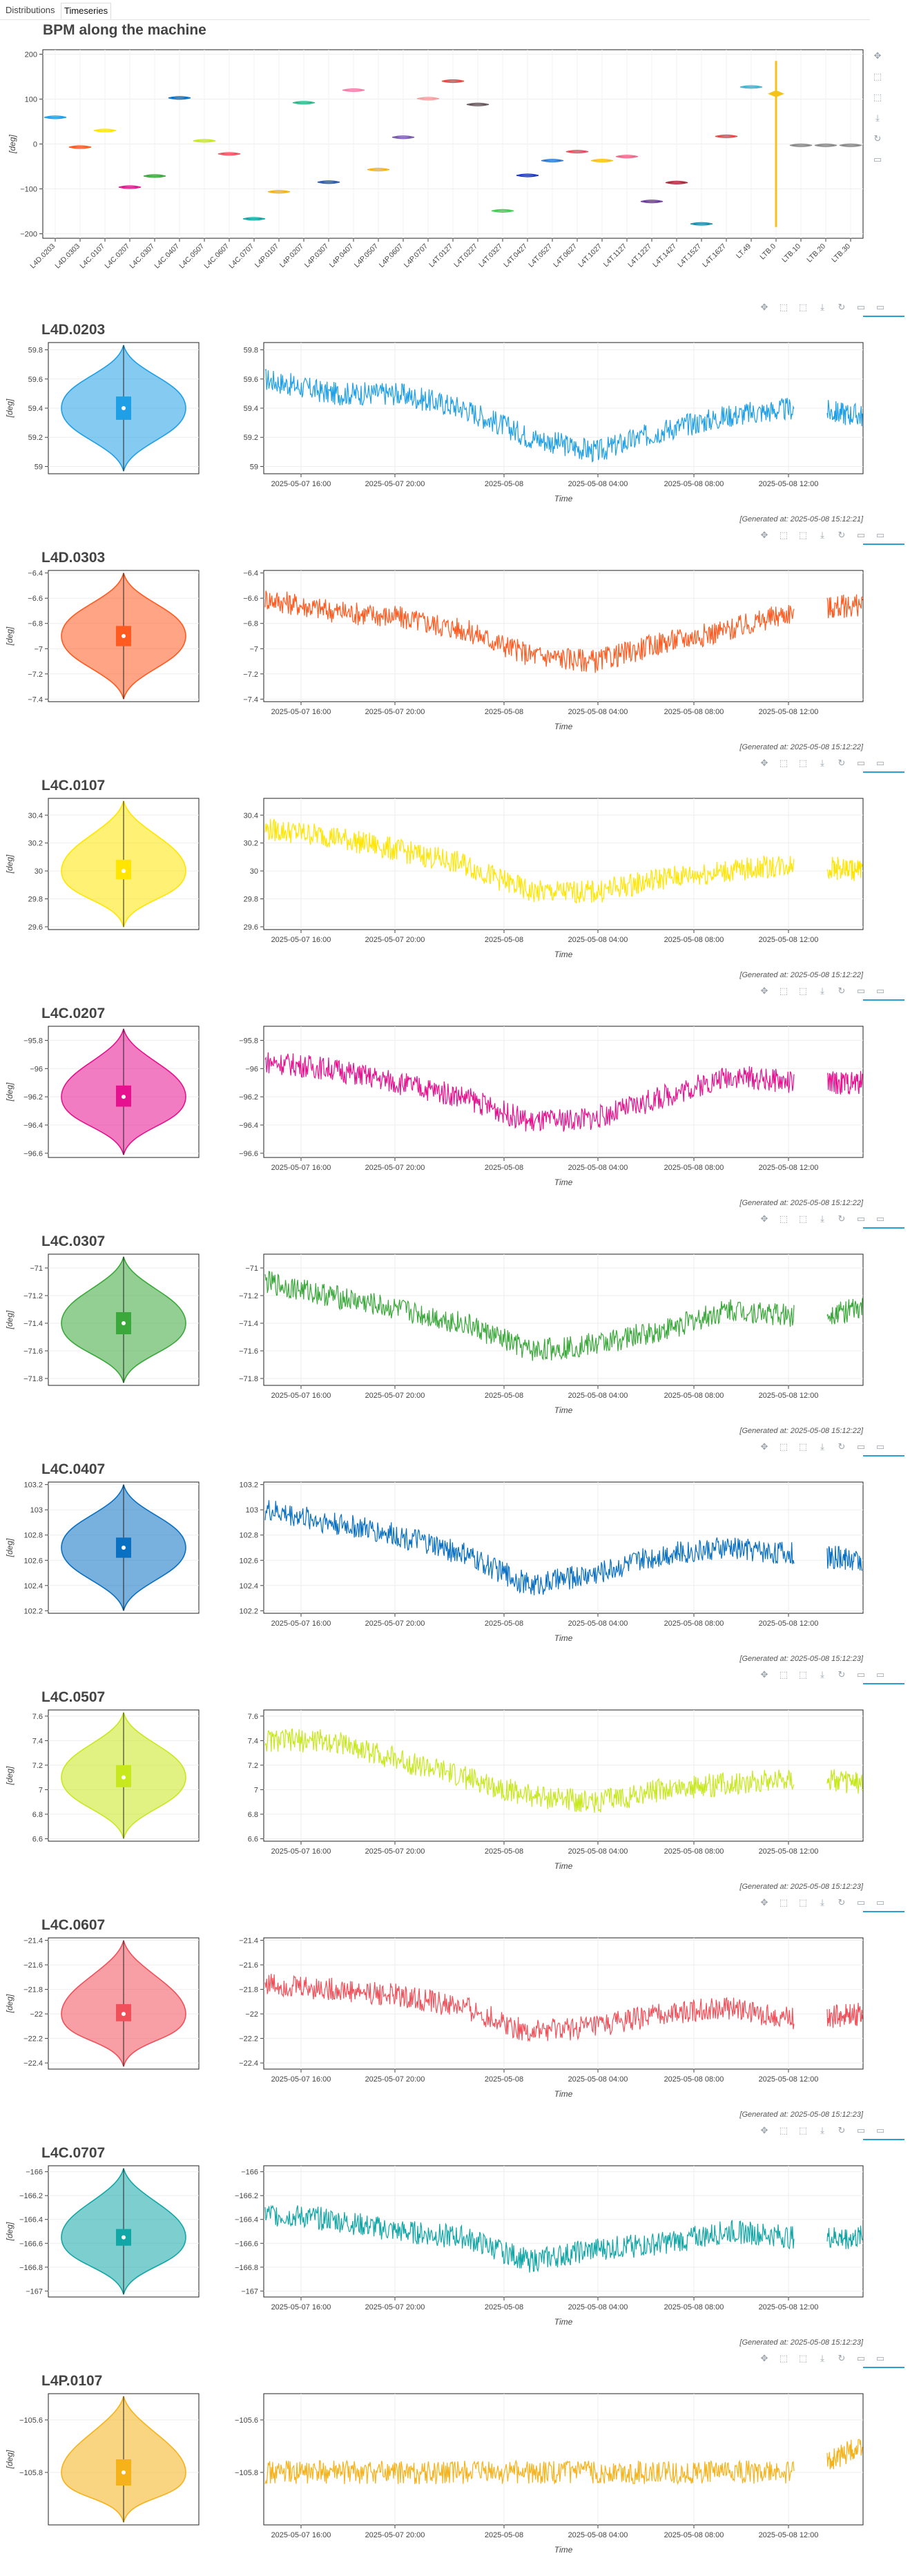 This screenshot has height=2576, width=910. What do you see at coordinates (789, 1396) in the screenshot?
I see `x-tick-label: 2025-05-08 12:00` at bounding box center [789, 1396].